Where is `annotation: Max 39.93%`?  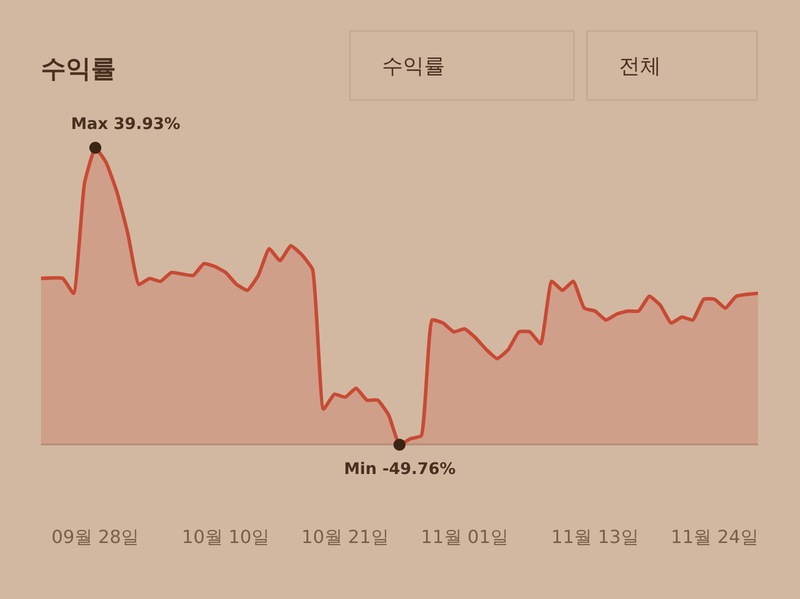 annotation: Max 39.93% is located at coordinates (125, 123).